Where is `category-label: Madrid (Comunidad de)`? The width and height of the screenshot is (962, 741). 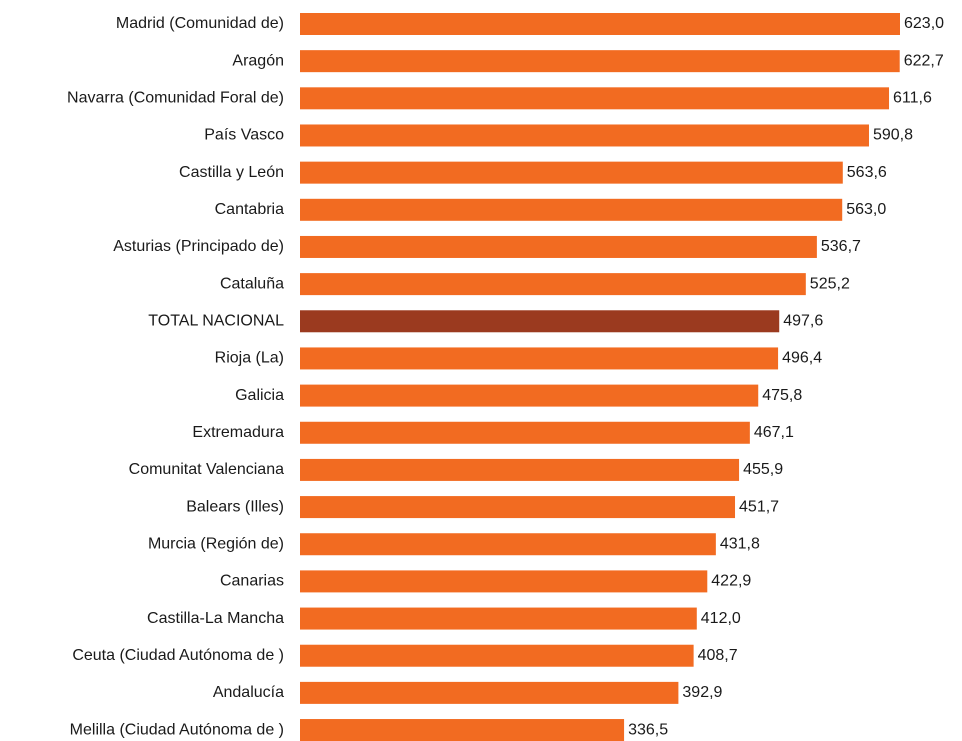 category-label: Madrid (Comunidad de) is located at coordinates (200, 23).